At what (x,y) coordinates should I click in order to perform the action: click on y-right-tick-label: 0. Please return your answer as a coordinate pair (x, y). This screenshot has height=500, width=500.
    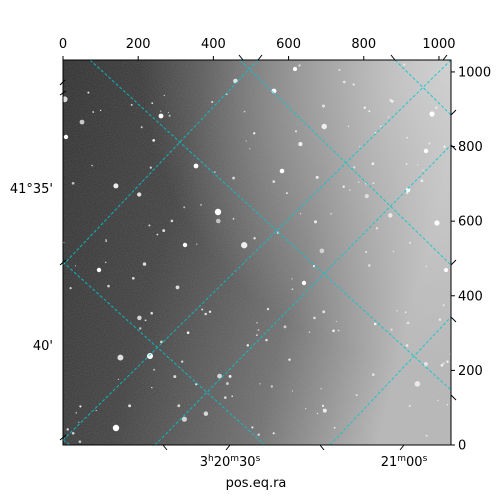
    Looking at the image, I should click on (462, 446).